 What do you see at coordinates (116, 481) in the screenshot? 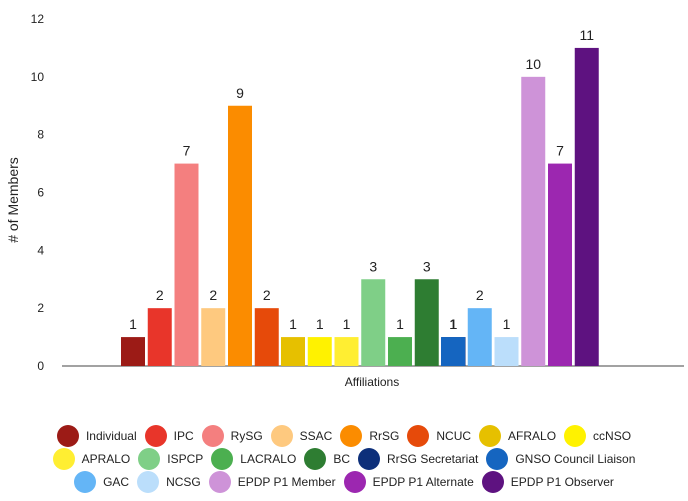
I see `legend-label: GAC` at bounding box center [116, 481].